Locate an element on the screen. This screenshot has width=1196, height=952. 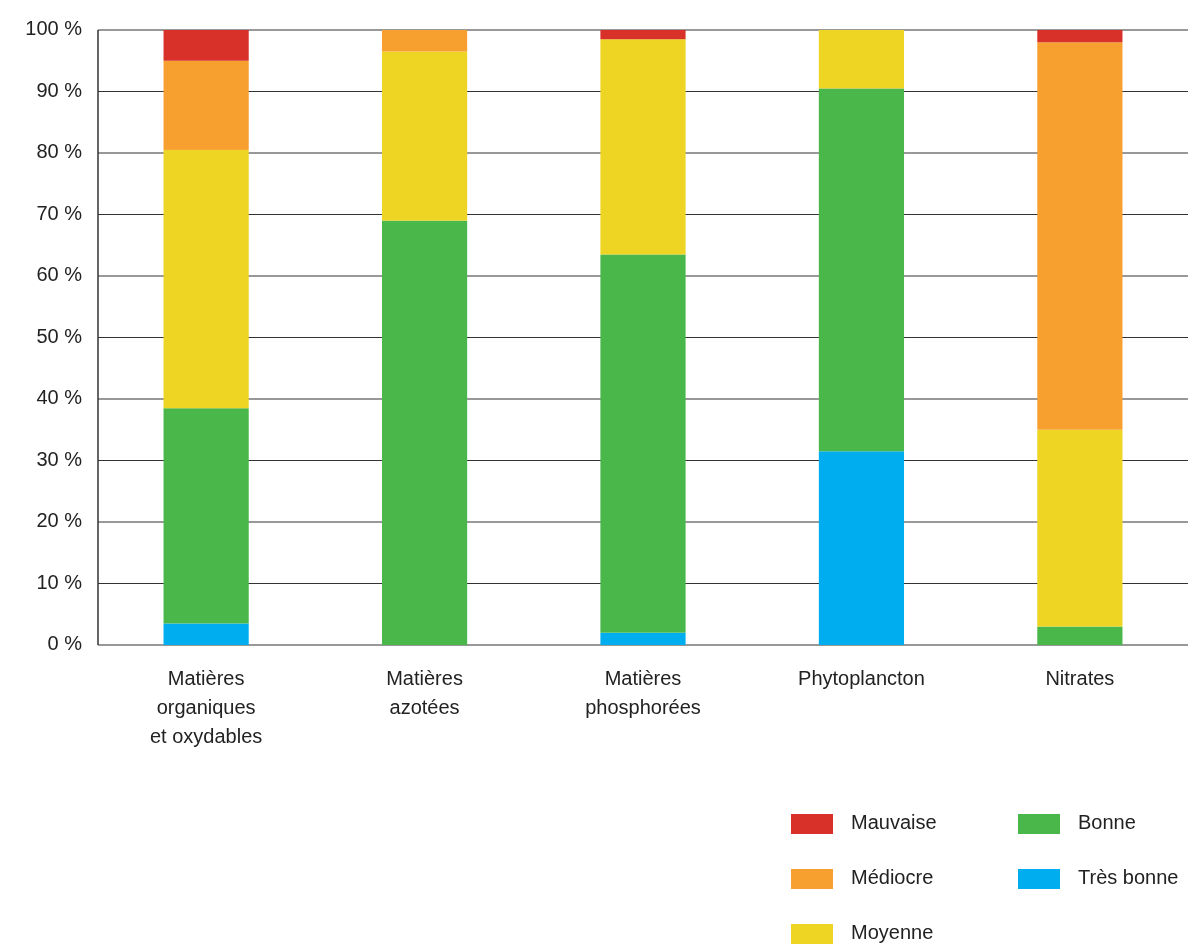
x-tick-label: Nitrates is located at coordinates (1080, 678).